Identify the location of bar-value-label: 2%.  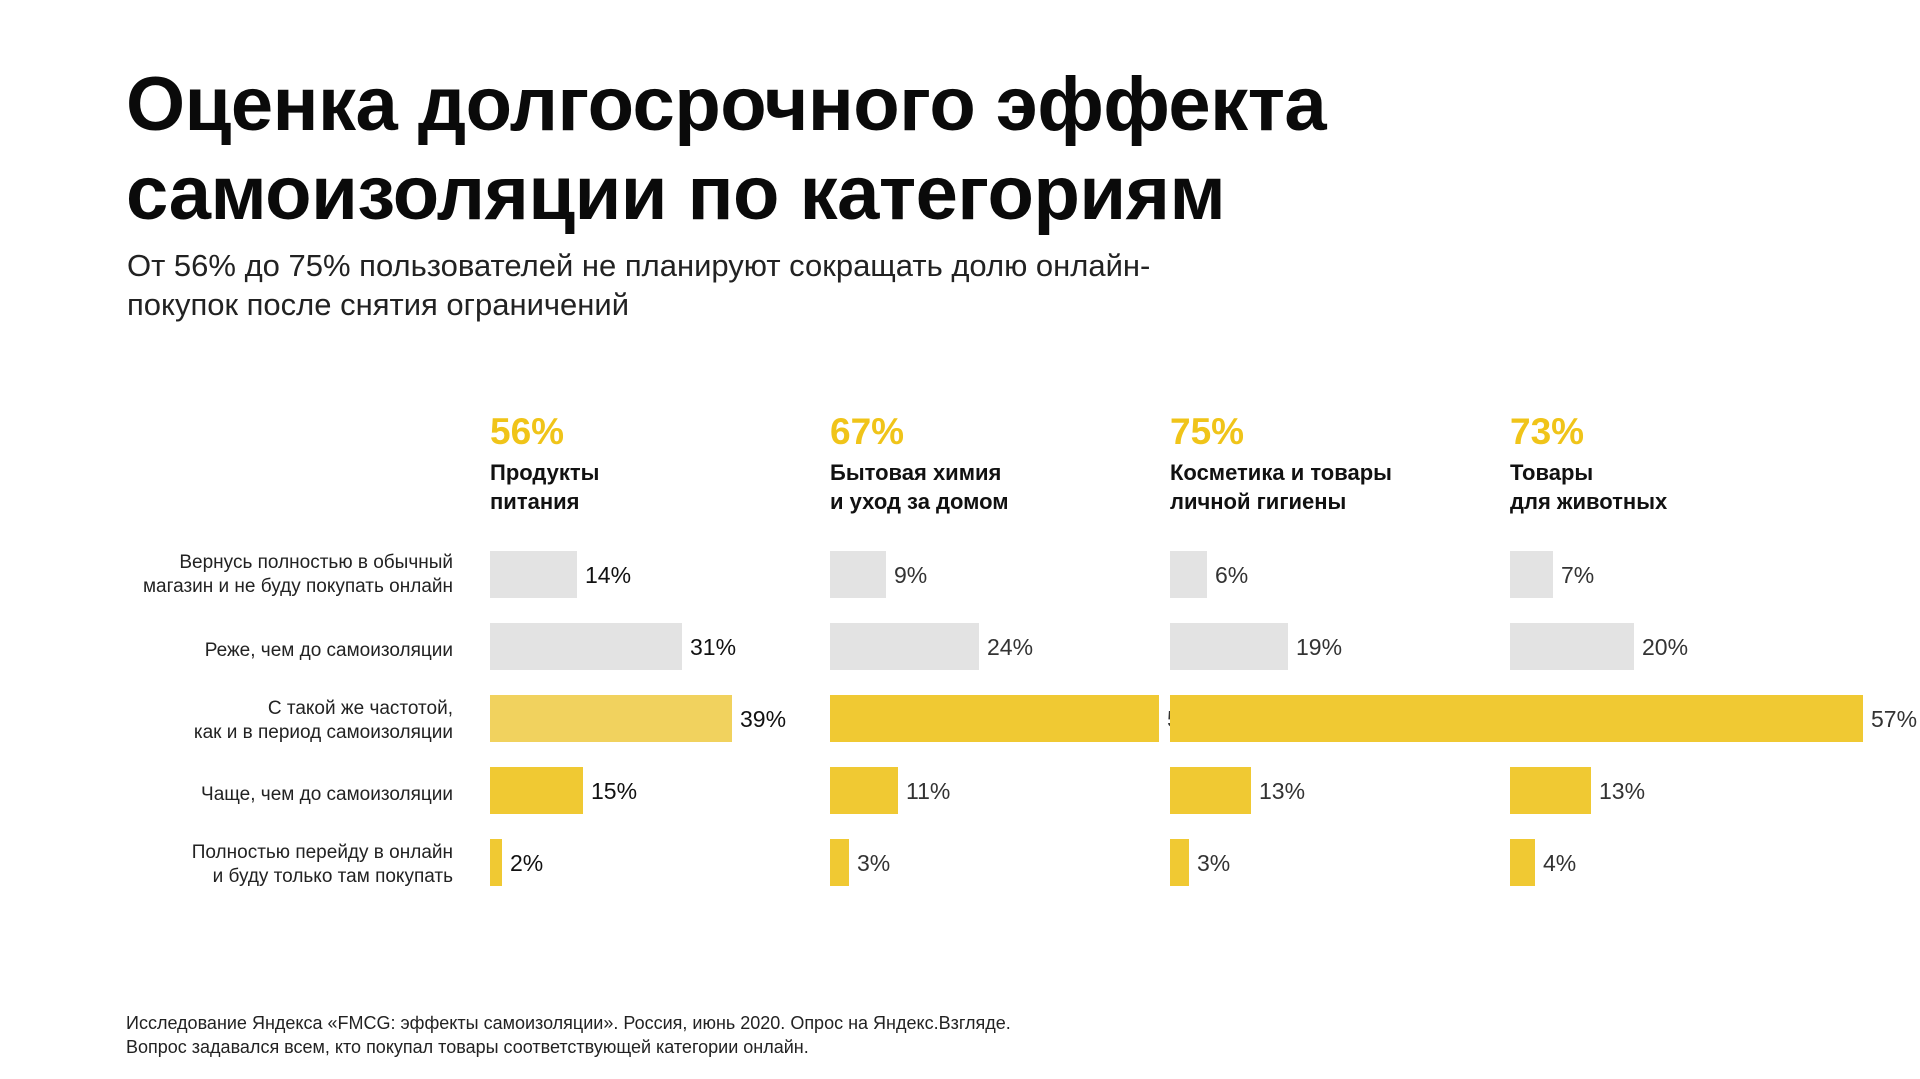
(527, 863).